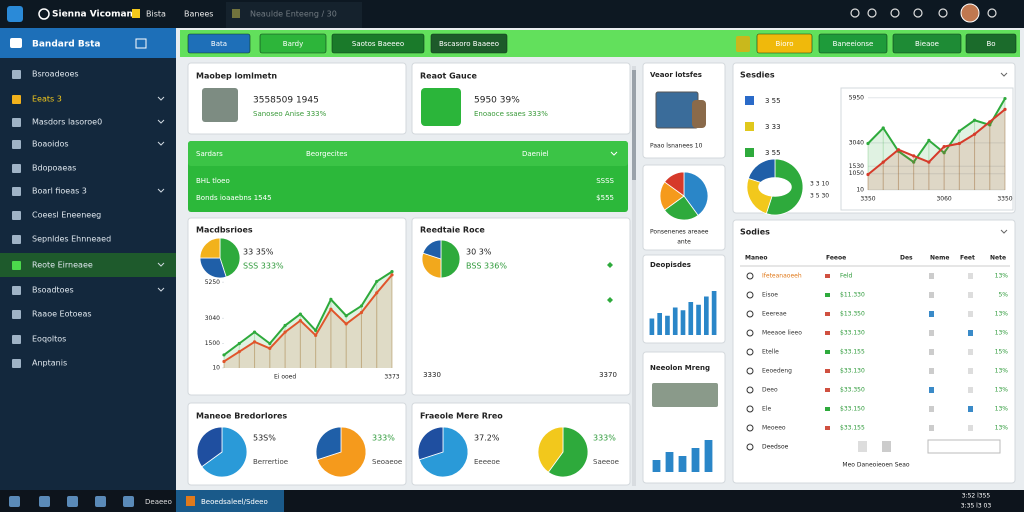 The image size is (1024, 512). What do you see at coordinates (67, 122) in the screenshot?
I see `sidebar-item: Masdors lasoroe0` at bounding box center [67, 122].